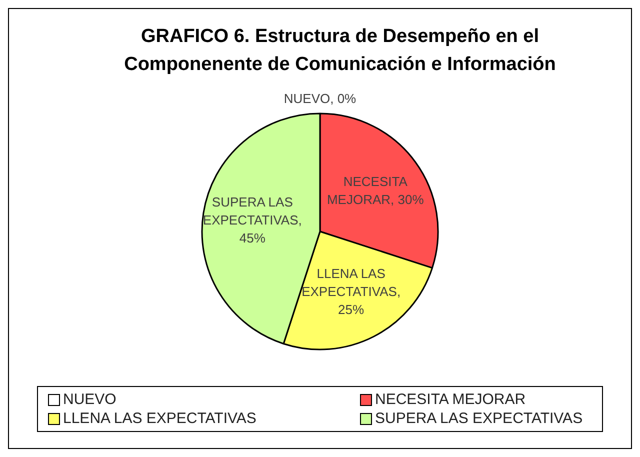 This screenshot has width=640, height=457. I want to click on legend-label: NECESITA MEJORAR, so click(450, 399).